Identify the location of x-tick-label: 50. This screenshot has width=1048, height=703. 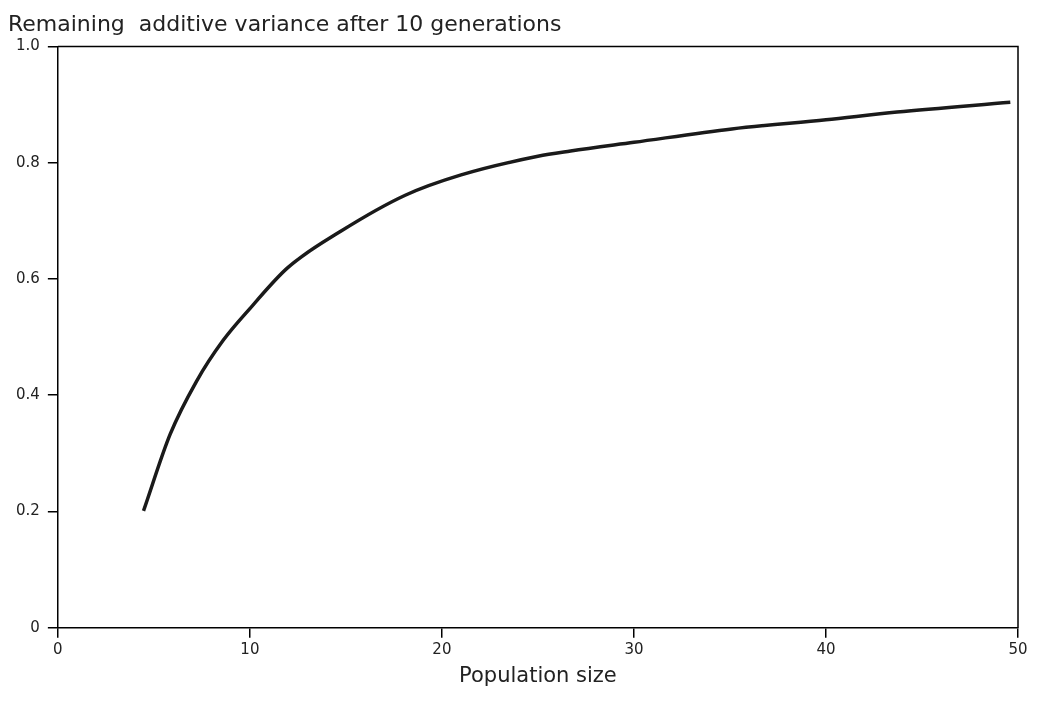
(1018, 648).